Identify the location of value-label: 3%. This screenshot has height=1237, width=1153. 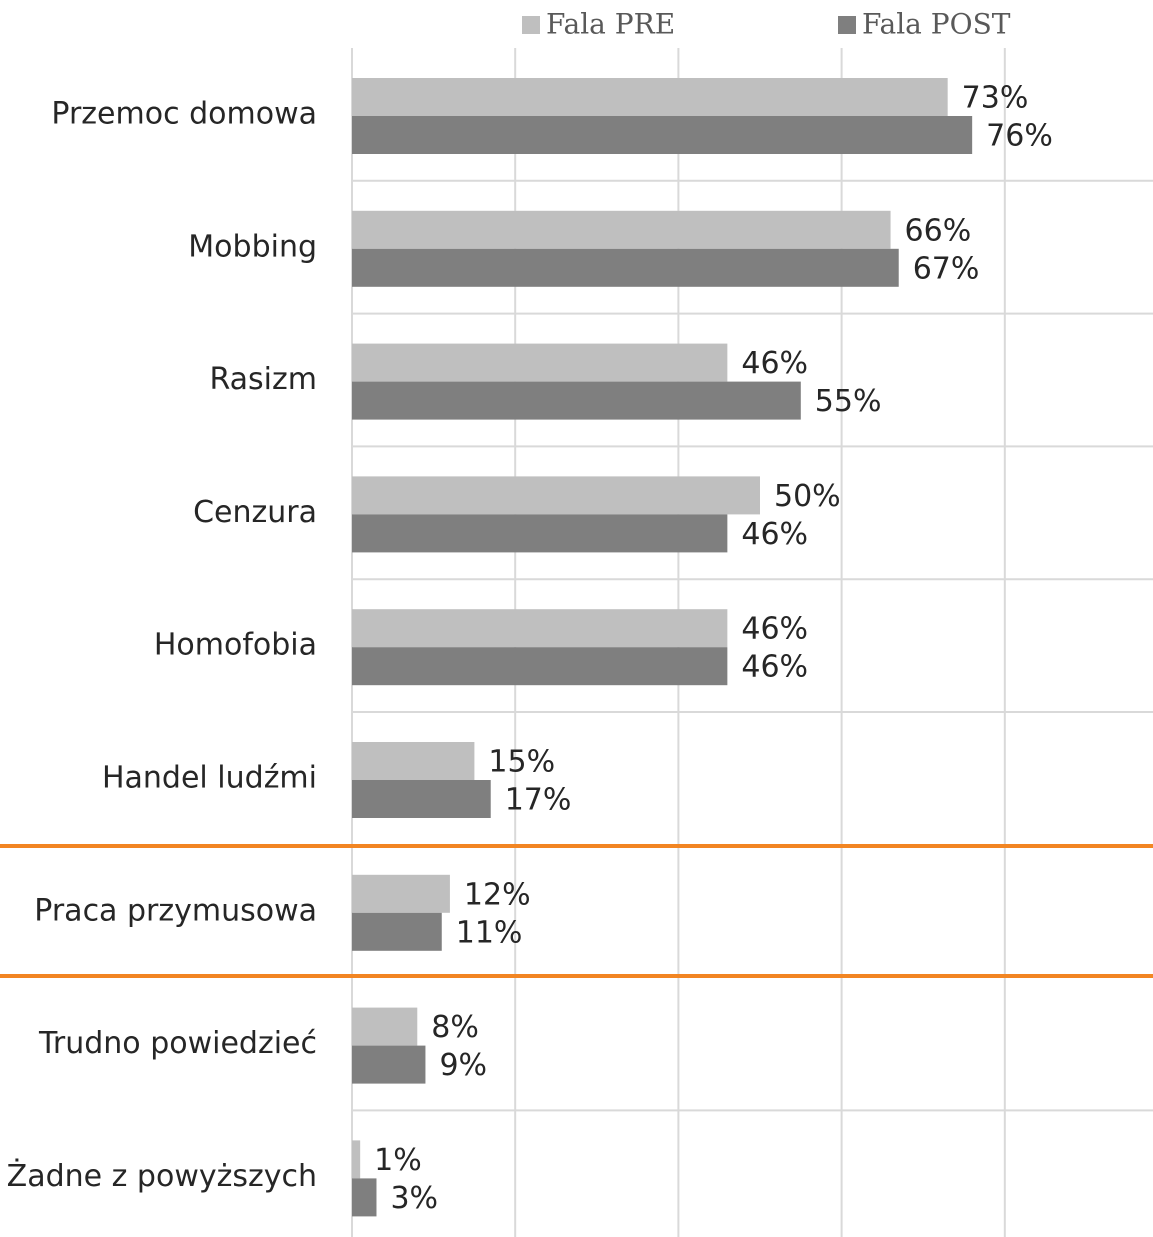
(414, 1198).